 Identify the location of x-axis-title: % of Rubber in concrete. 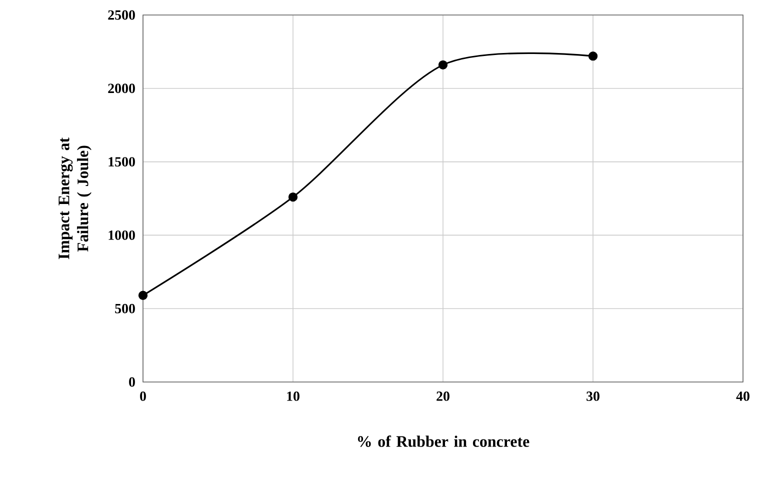
(444, 441).